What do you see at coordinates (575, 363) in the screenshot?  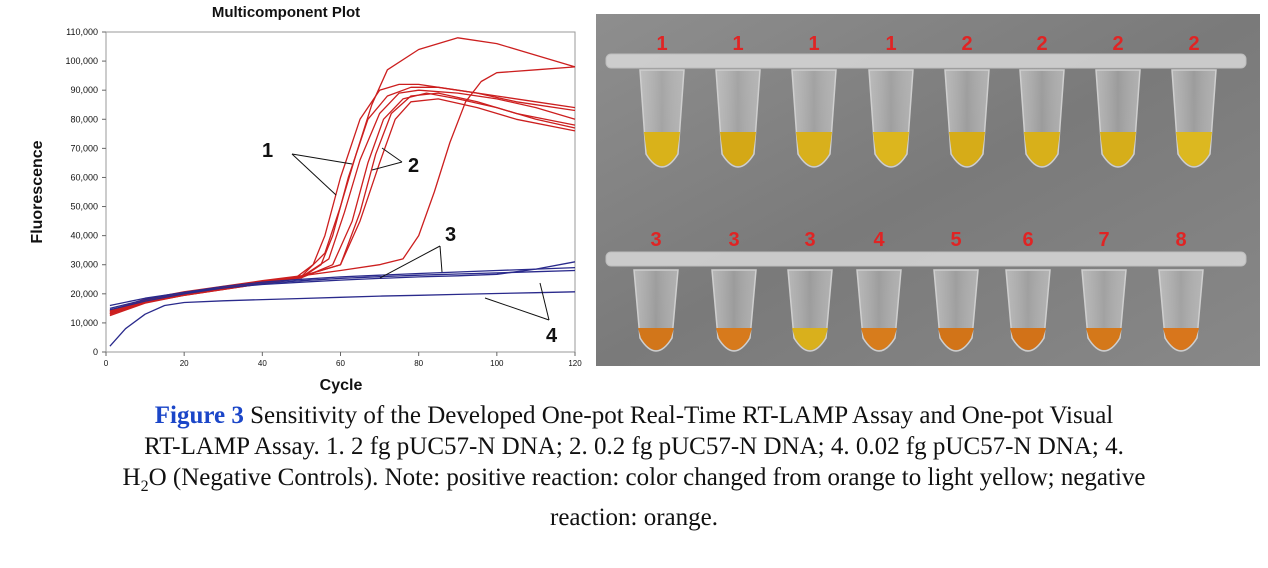 I see `x-tick-label: 120` at bounding box center [575, 363].